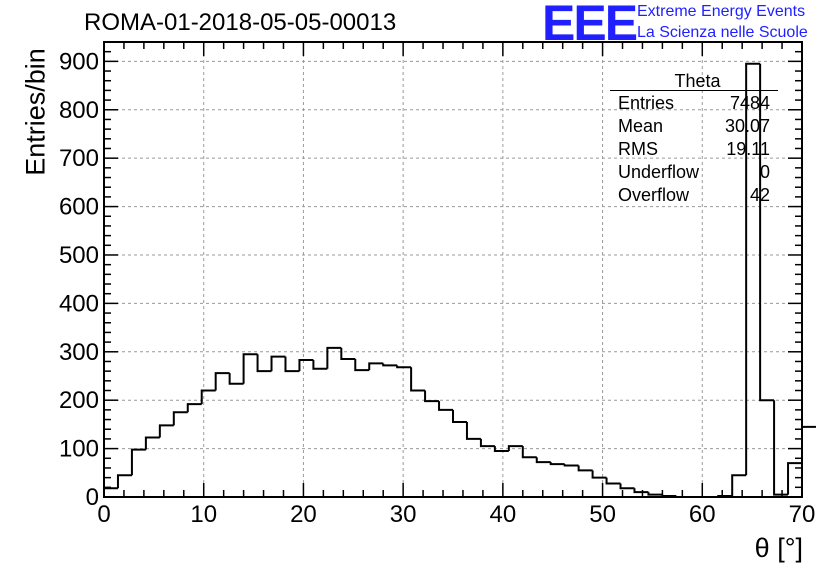  What do you see at coordinates (694, 195) in the screenshot?
I see `stats-row-overflow: Overflow 42` at bounding box center [694, 195].